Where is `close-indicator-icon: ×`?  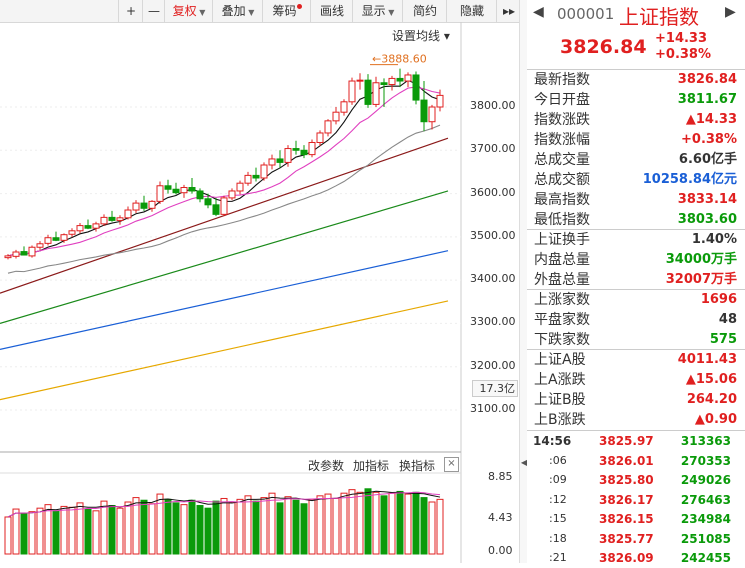
close-indicator-icon: × is located at coordinates (451, 464).